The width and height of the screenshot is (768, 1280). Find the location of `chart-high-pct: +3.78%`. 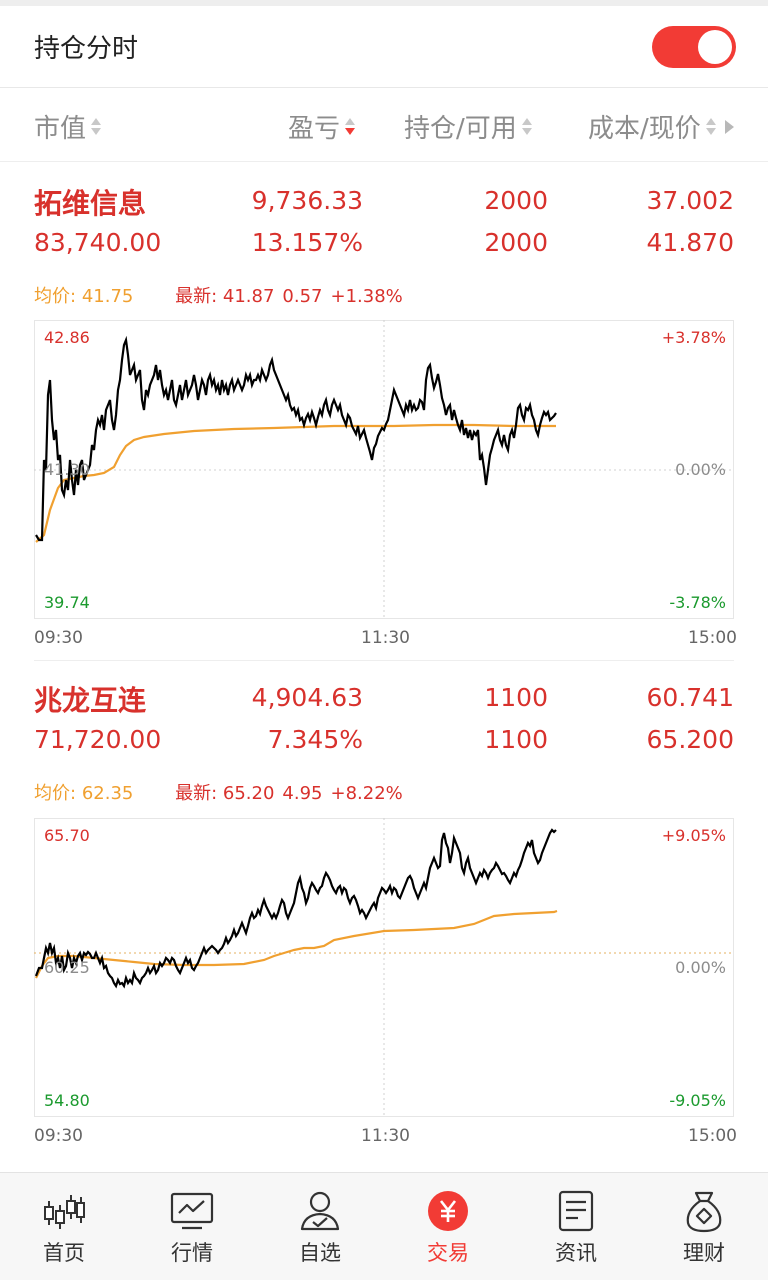

chart-high-pct: +3.78% is located at coordinates (693, 337).